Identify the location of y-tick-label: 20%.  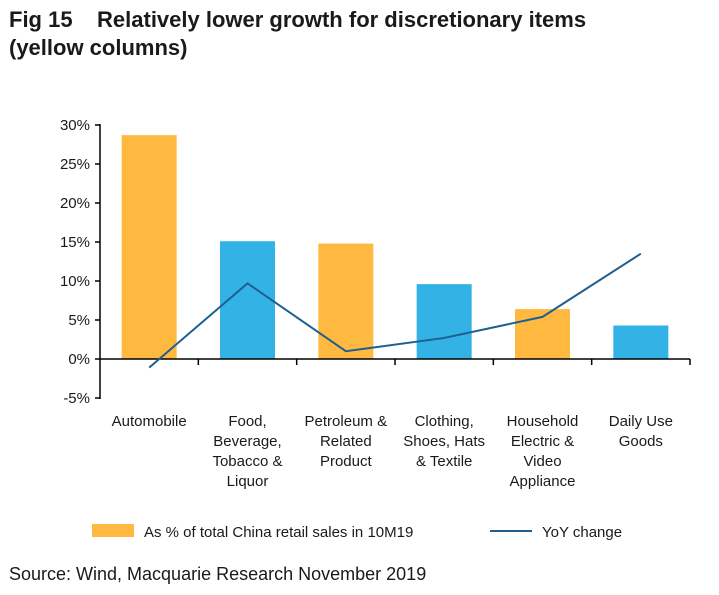
(75, 203).